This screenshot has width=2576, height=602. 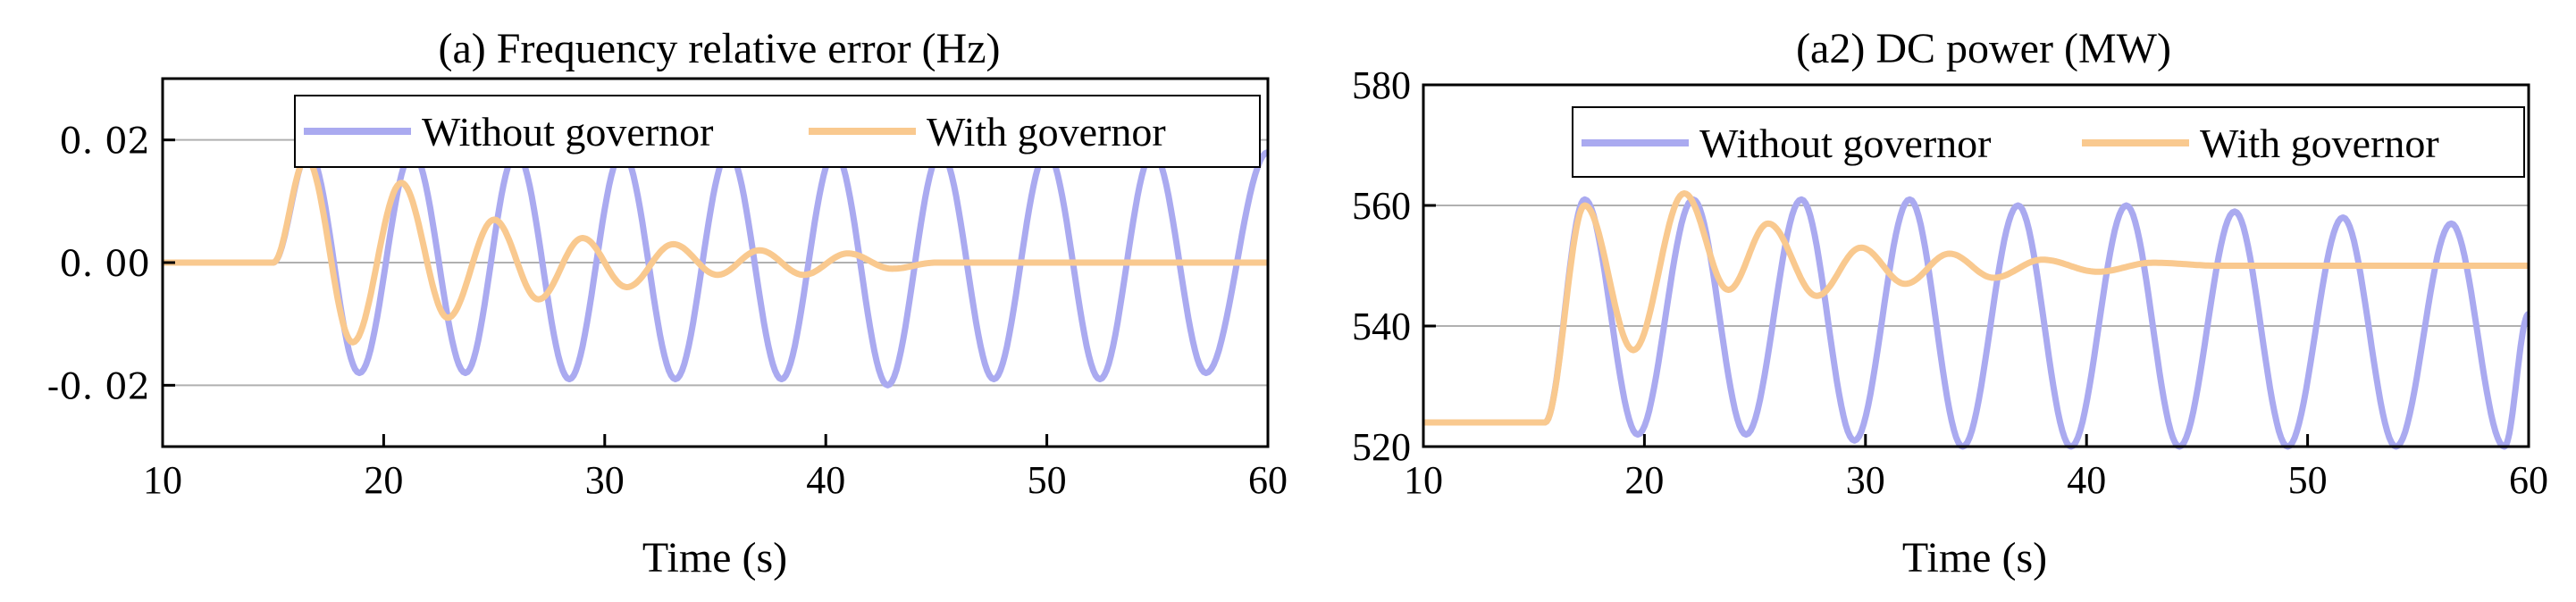 I want to click on y-tick-label: 0. 02, so click(x=104, y=142).